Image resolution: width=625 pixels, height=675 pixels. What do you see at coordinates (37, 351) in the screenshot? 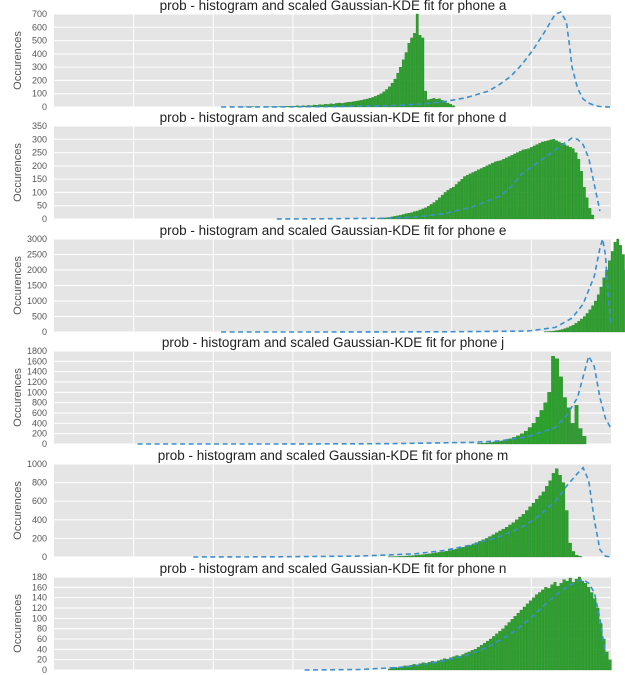
I see `y-tick-label: 1800` at bounding box center [37, 351].